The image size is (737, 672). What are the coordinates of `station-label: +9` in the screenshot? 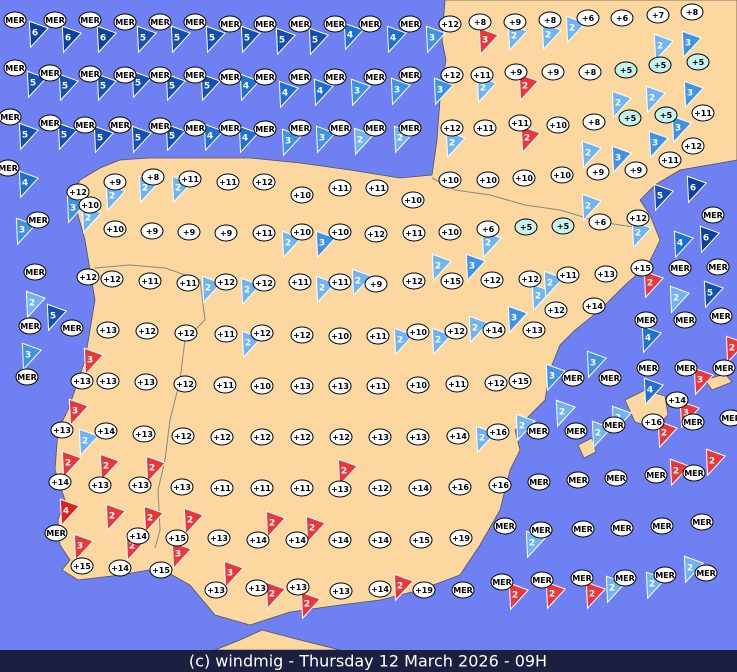 It's located at (152, 231).